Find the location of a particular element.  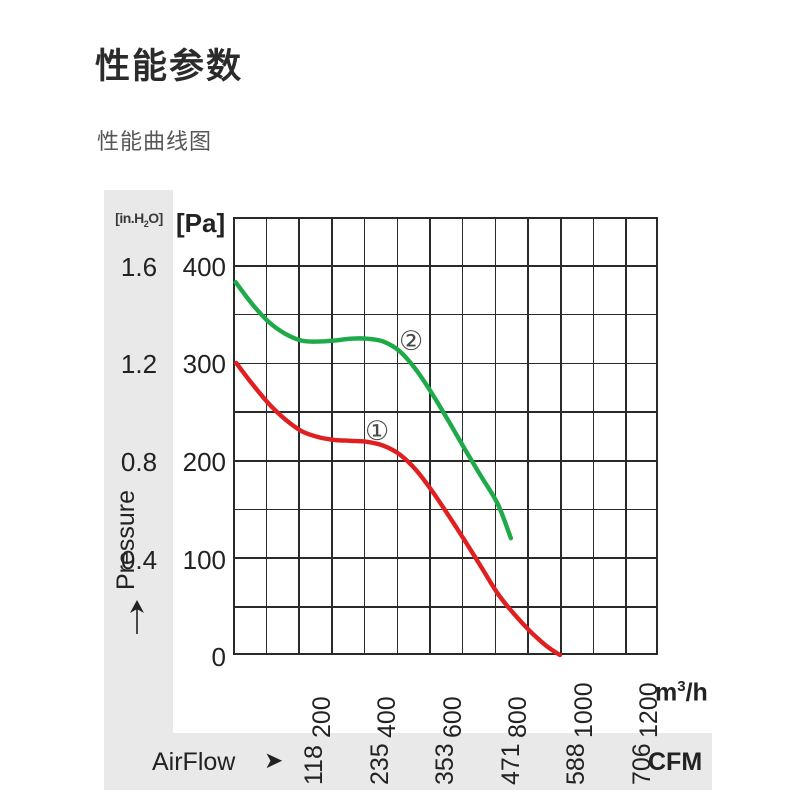

ytick-pa-400: 400 is located at coordinates (204, 267).